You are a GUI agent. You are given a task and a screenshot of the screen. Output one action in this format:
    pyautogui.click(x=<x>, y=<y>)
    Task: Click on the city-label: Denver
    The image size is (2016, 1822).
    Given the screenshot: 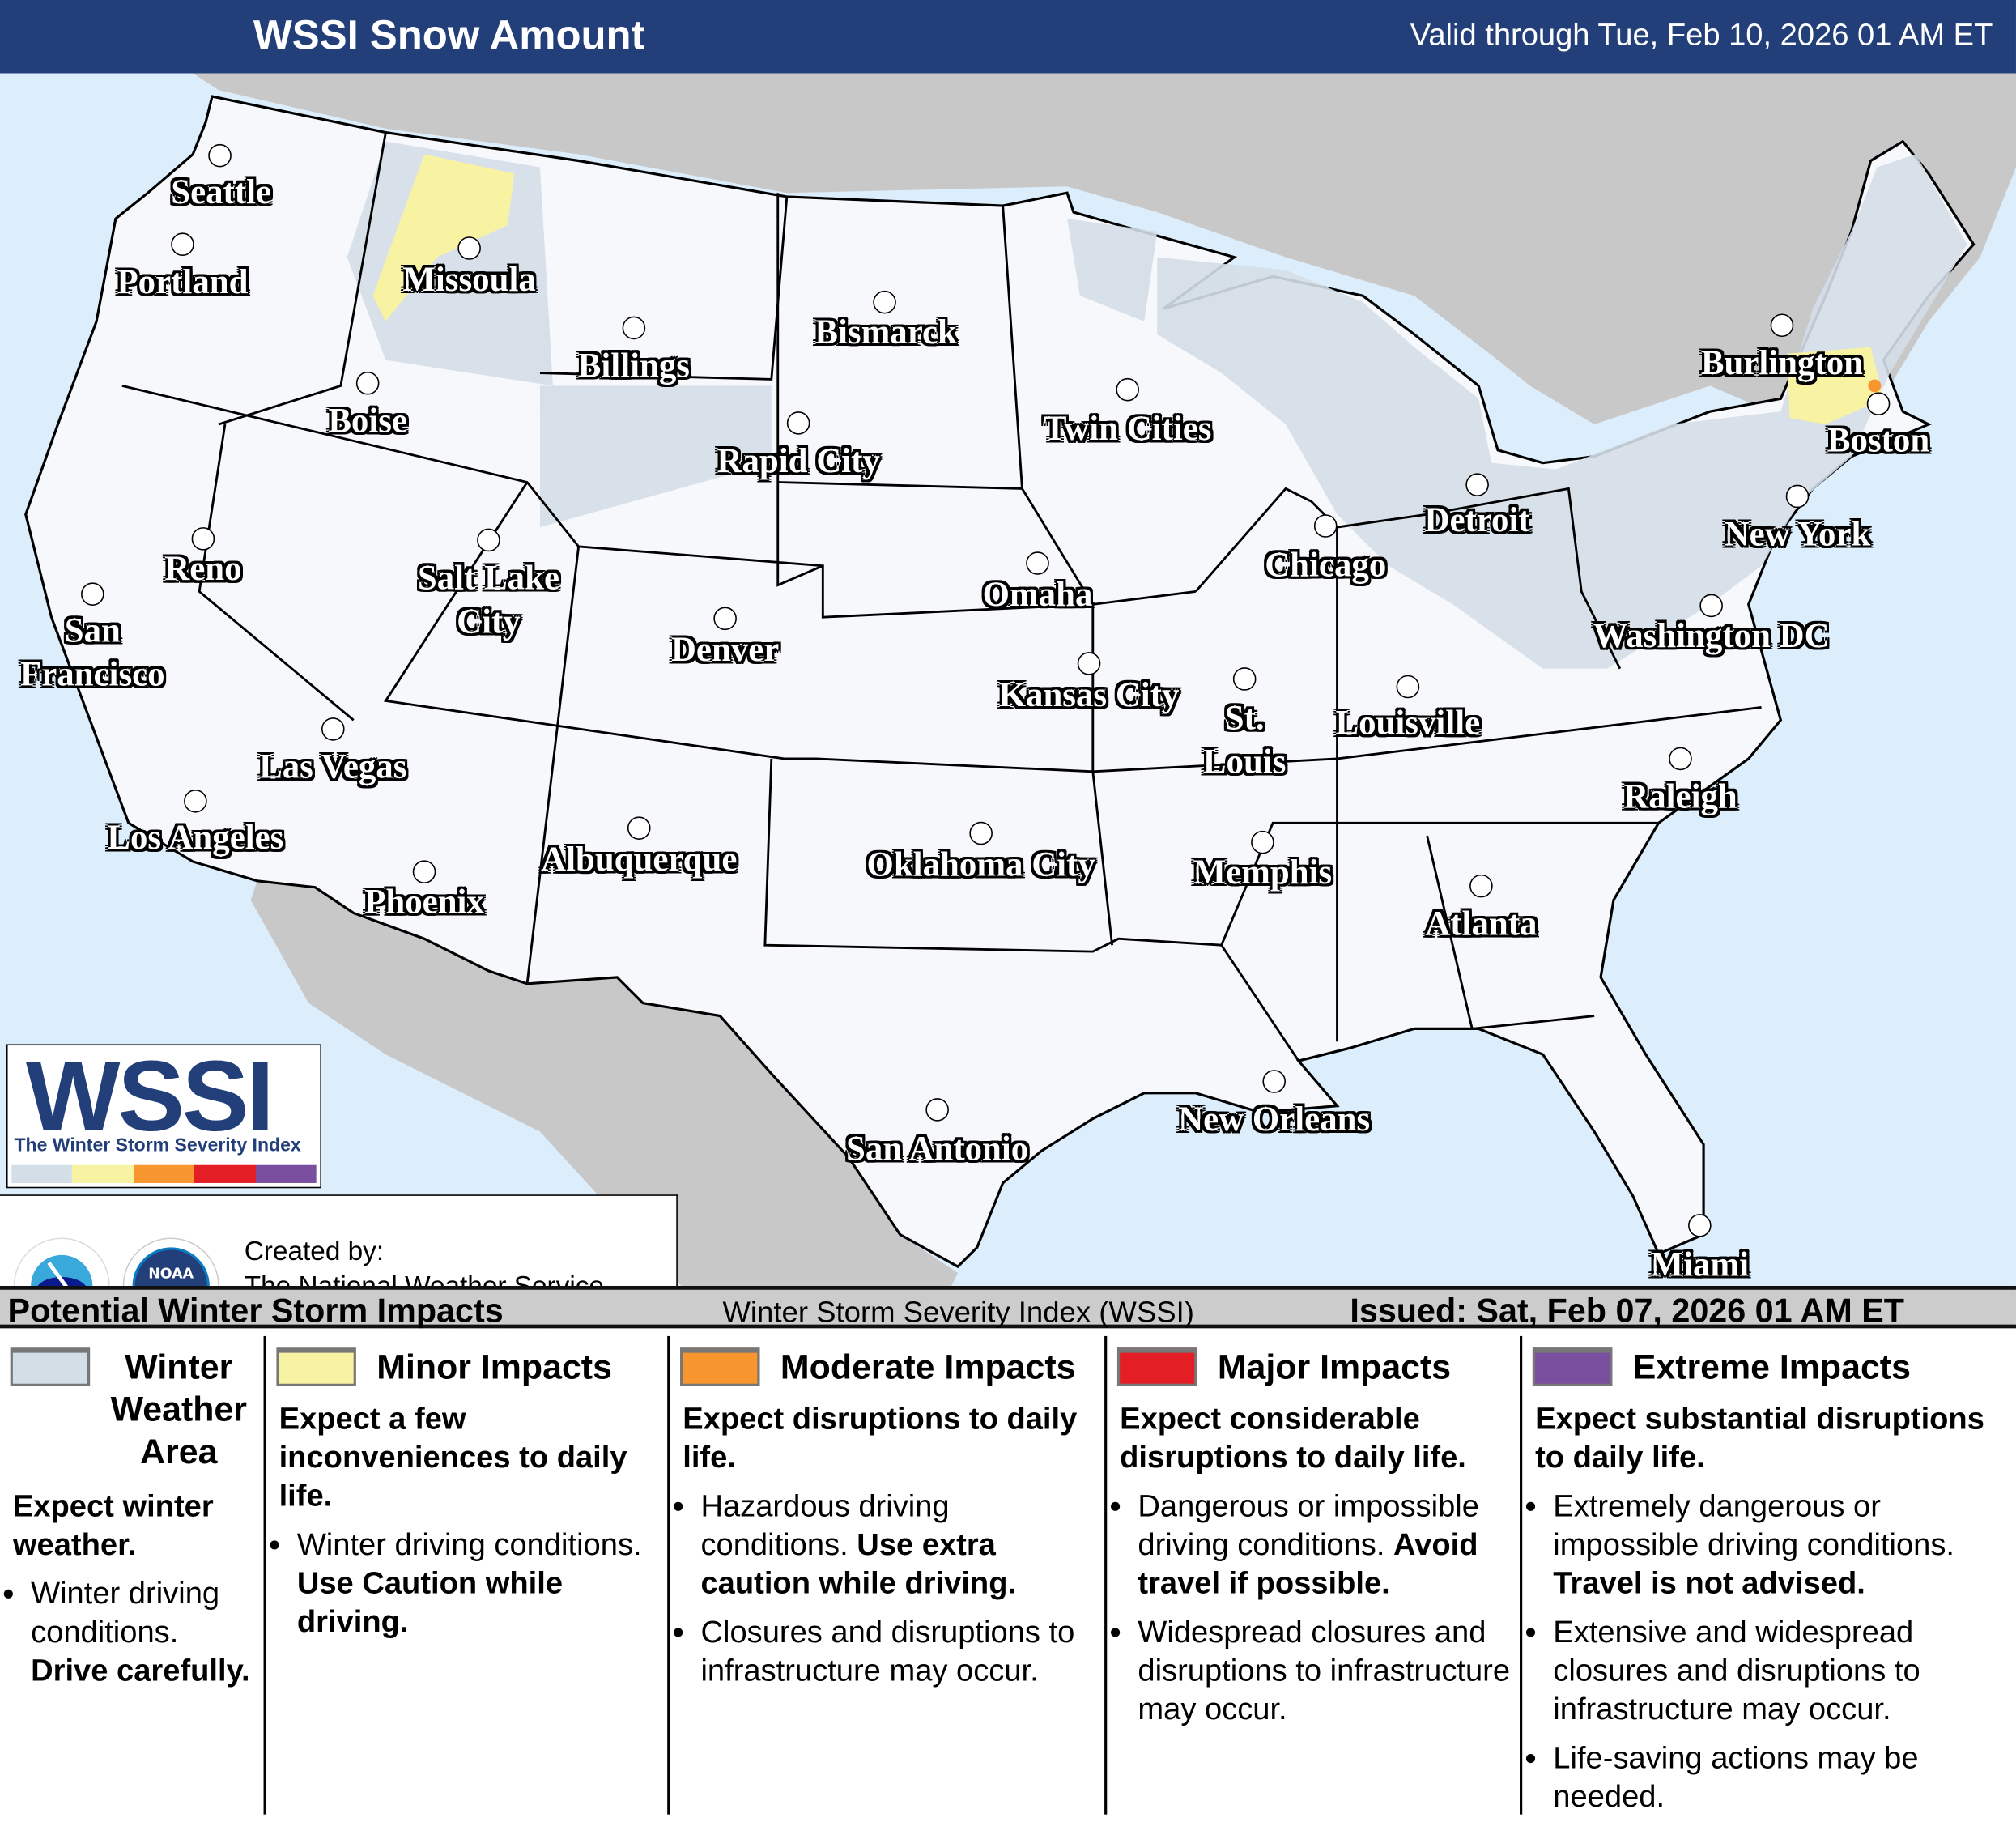 What is the action you would take?
    pyautogui.click(x=725, y=649)
    